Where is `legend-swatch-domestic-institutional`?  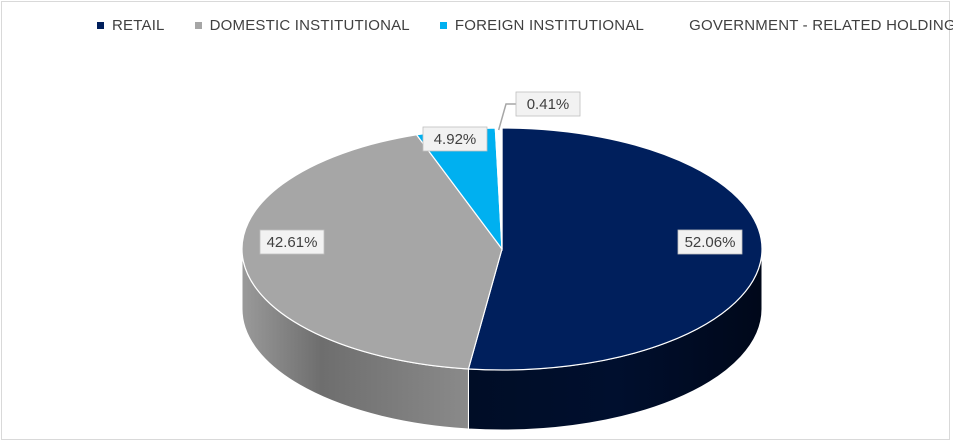 legend-swatch-domestic-institutional is located at coordinates (198, 25).